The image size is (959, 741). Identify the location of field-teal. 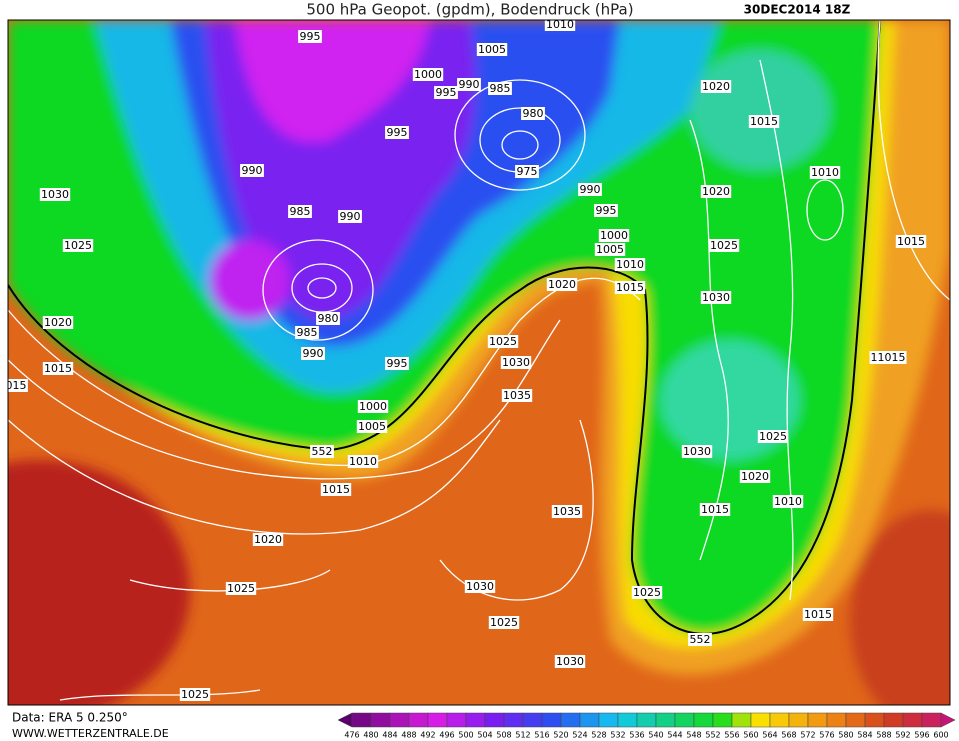
(760, 110).